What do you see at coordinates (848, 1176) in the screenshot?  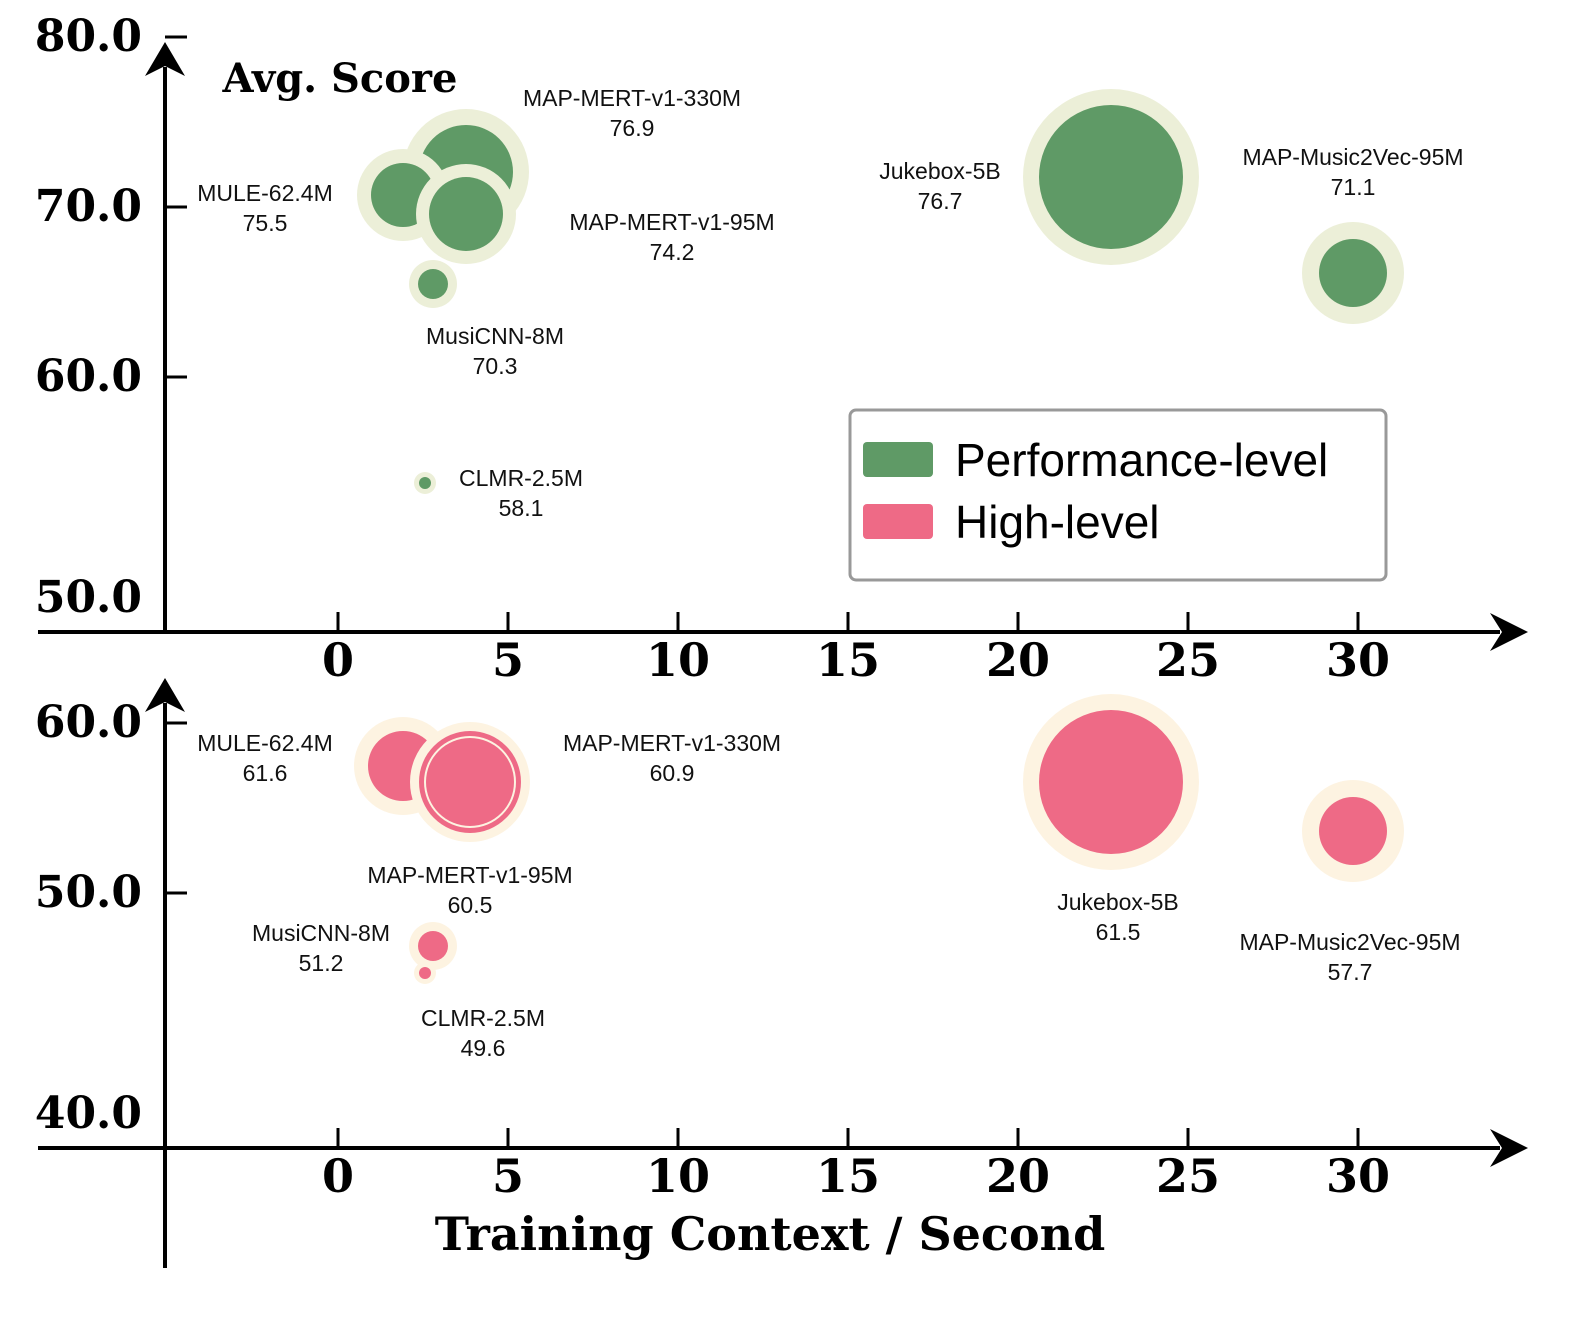 I see `high-level-x-tick-label-15: 15` at bounding box center [848, 1176].